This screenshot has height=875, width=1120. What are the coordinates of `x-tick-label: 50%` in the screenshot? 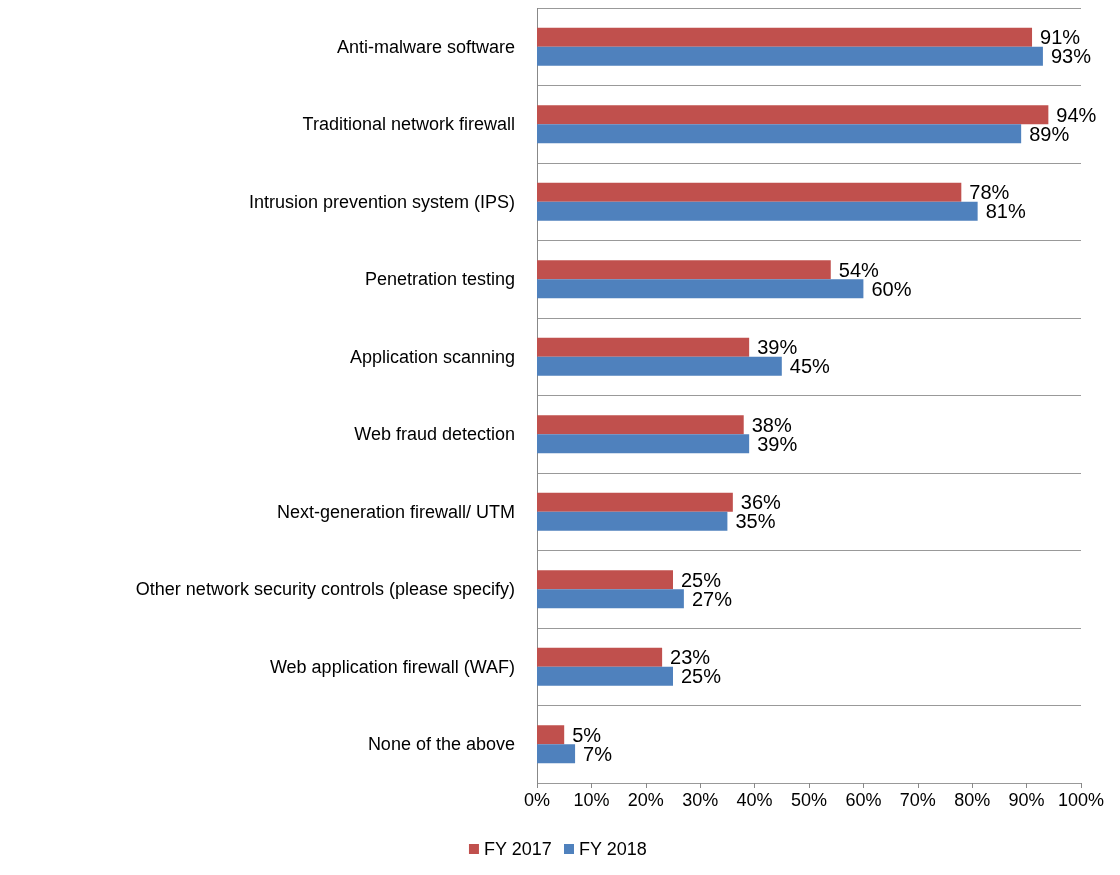 It's located at (809, 800).